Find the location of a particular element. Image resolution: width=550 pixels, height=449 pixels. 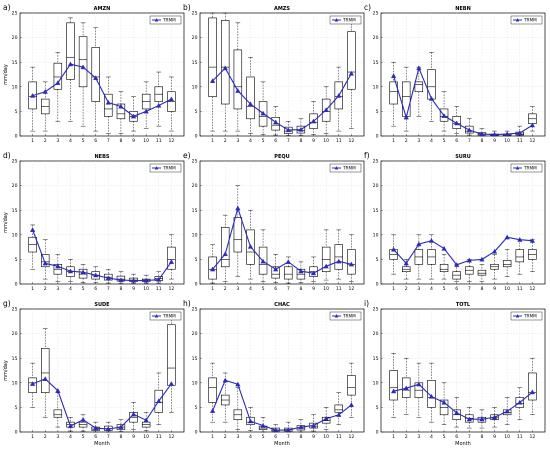

legend: TRMM is located at coordinates (345, 20).